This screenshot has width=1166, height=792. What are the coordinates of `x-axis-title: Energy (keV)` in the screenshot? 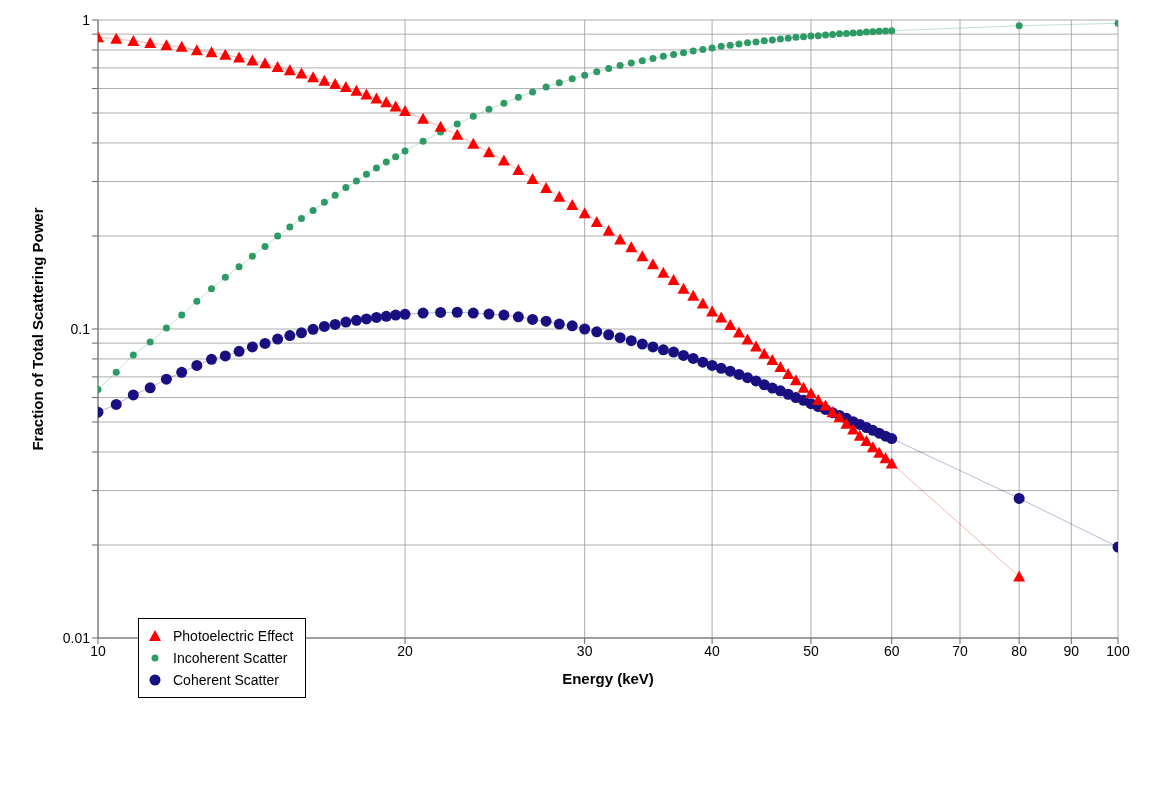 It's located at (608, 678).